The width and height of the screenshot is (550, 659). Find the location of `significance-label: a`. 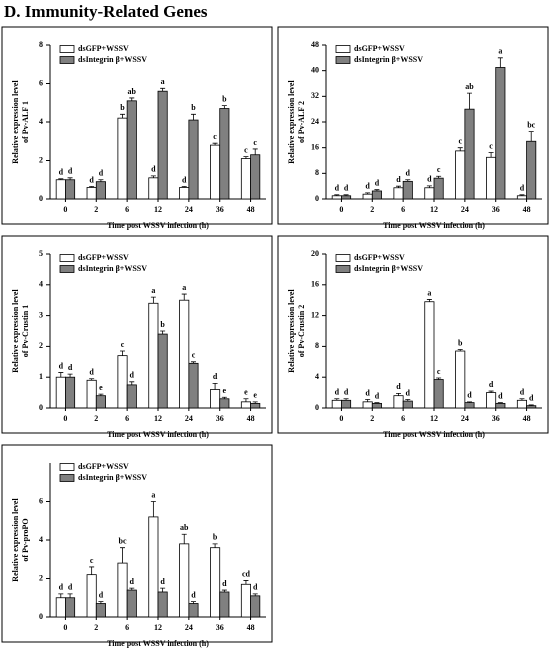

significance-label: a is located at coordinates (153, 290).